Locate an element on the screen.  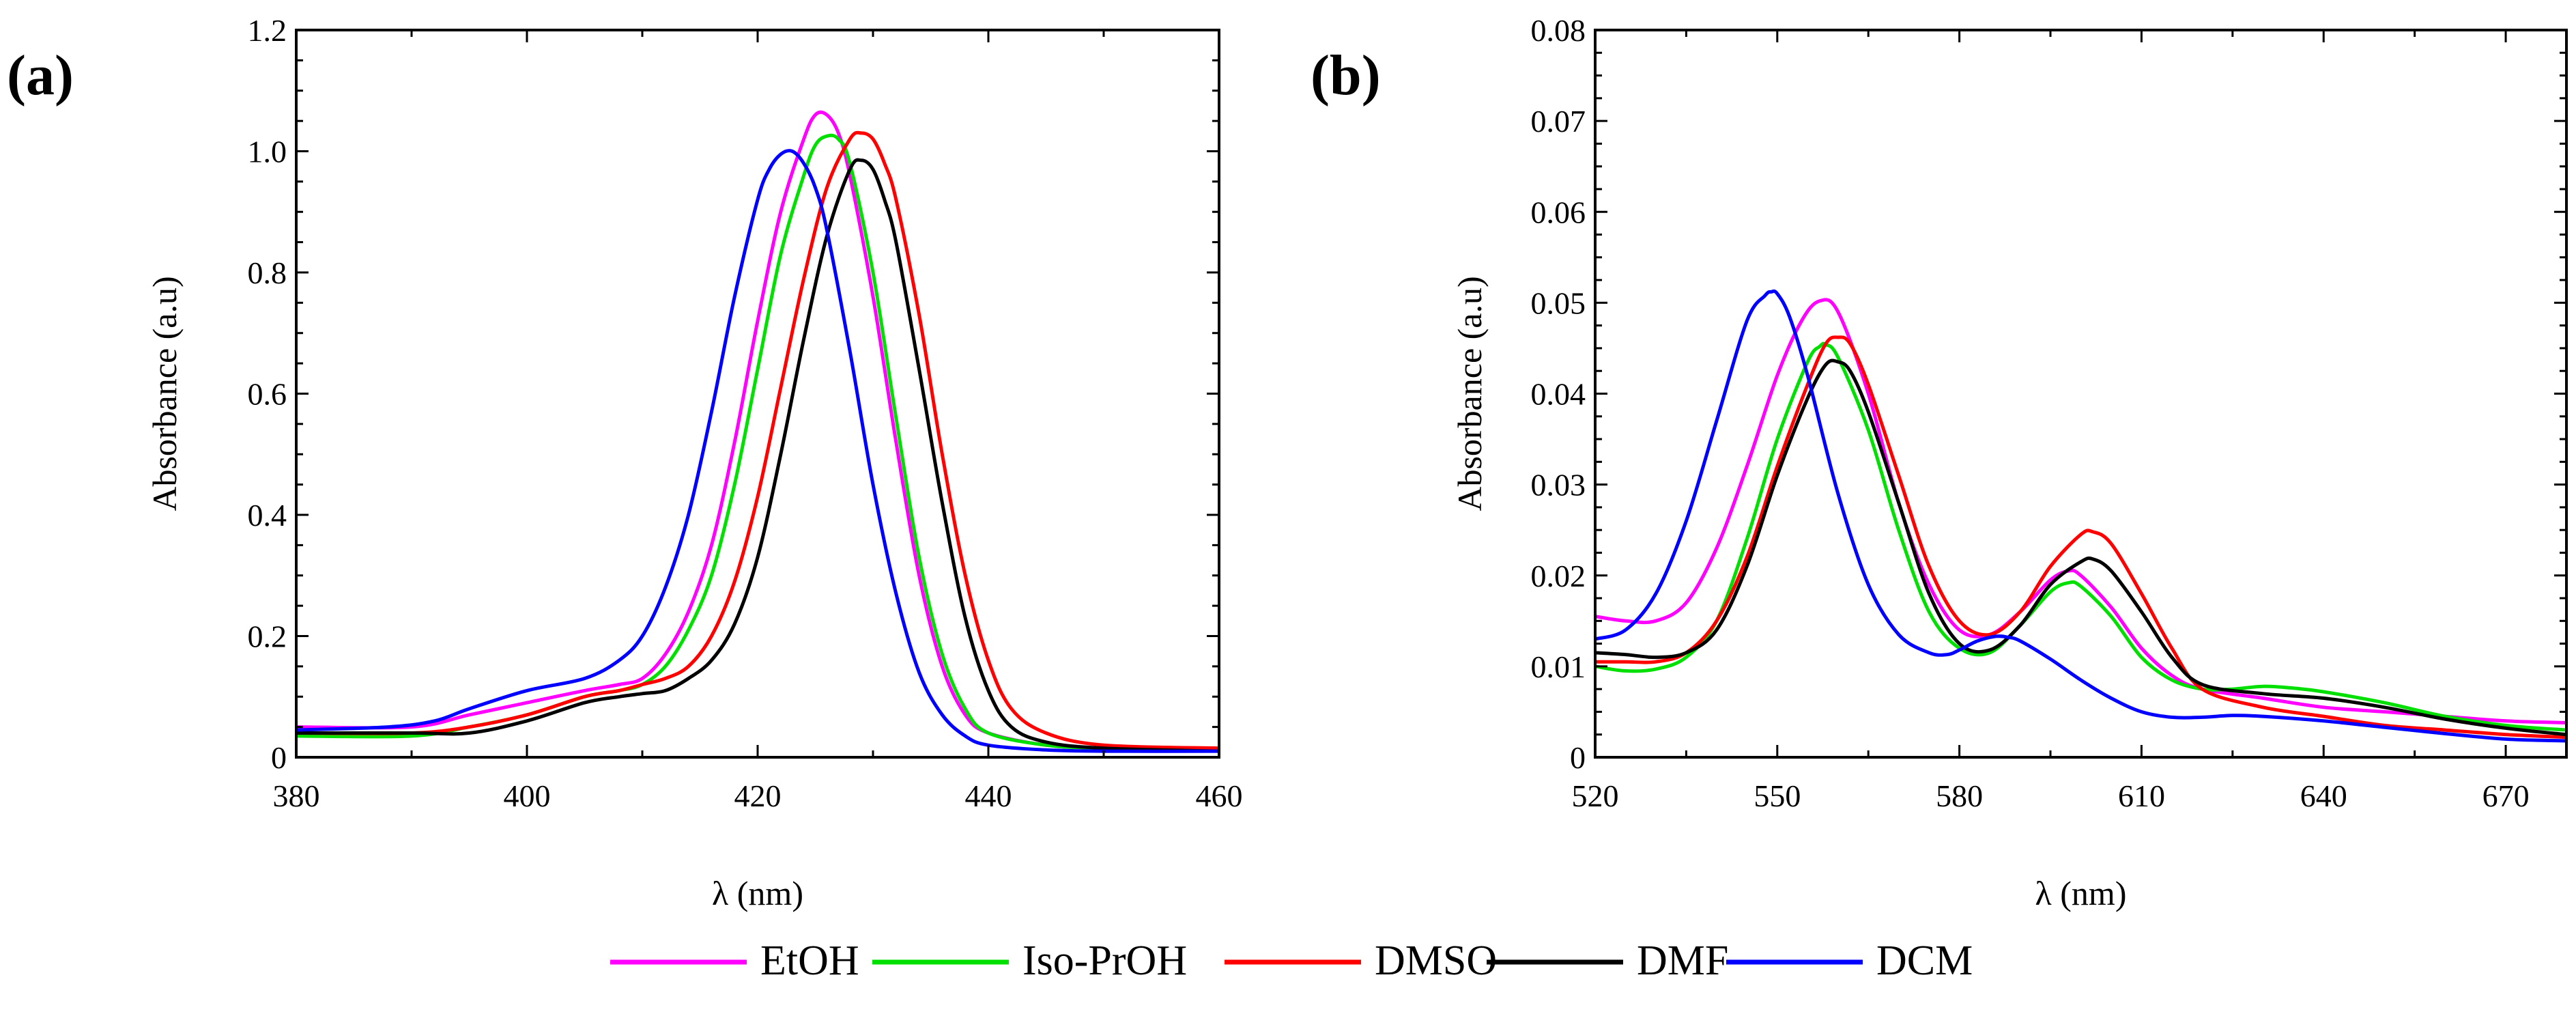
x-tick-label: 460 is located at coordinates (1219, 795).